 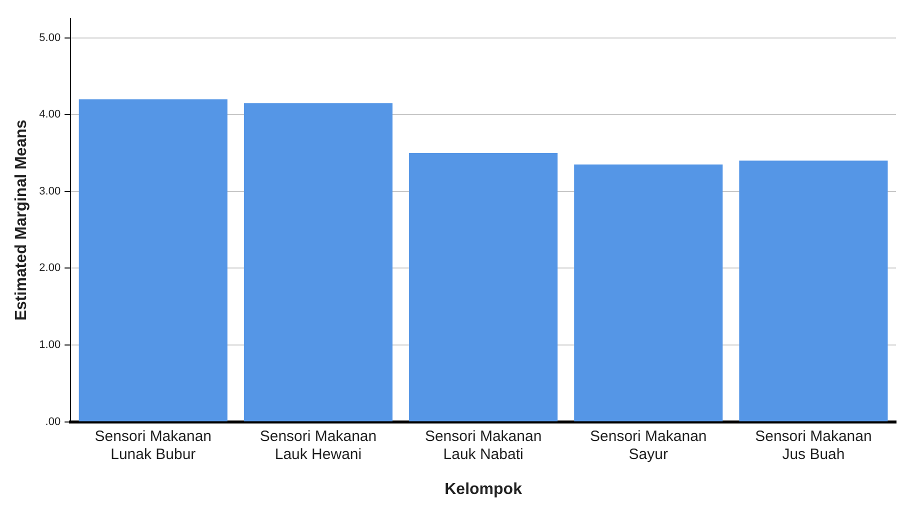 I want to click on y-tick-label: 3.00, so click(x=50, y=191).